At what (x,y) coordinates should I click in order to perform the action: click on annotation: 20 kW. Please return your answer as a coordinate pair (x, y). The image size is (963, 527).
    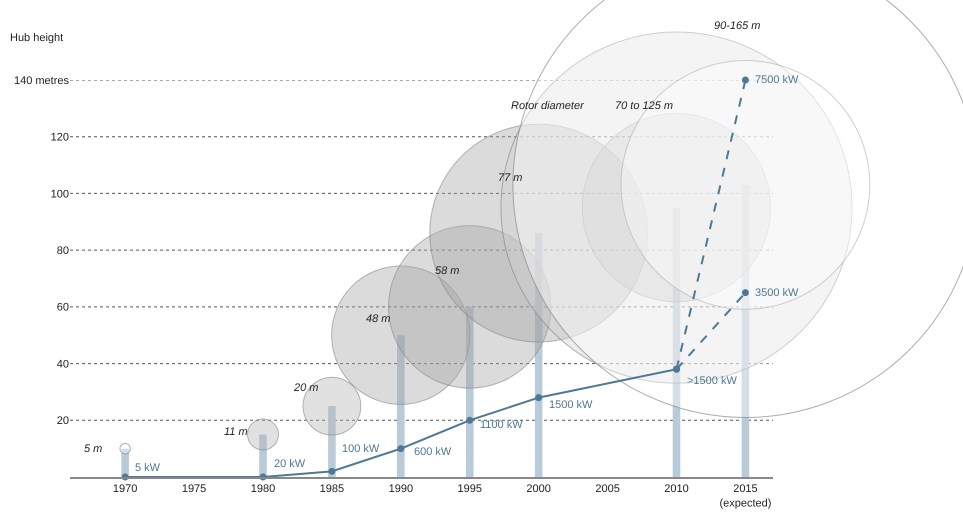
    Looking at the image, I should click on (290, 464).